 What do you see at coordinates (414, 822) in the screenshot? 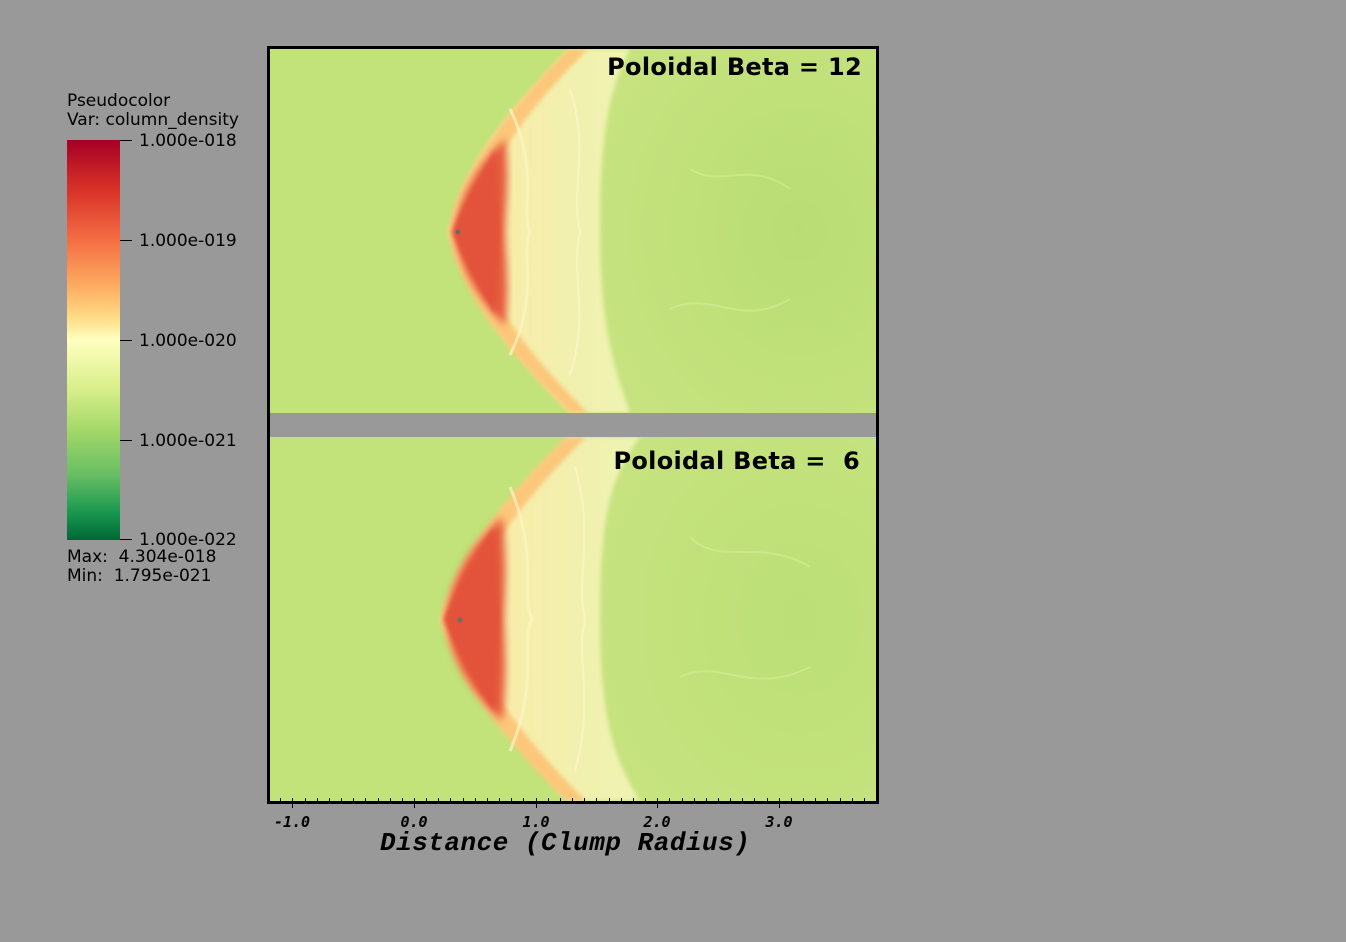
I see `x-tick-label: 0.0` at bounding box center [414, 822].